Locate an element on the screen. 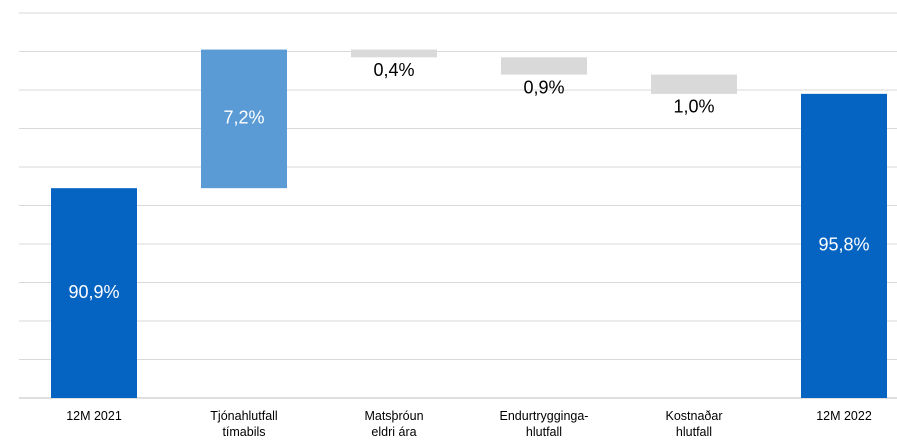 This screenshot has height=445, width=897. x-tick-label: Kostnaðar hlutfall is located at coordinates (694, 424).